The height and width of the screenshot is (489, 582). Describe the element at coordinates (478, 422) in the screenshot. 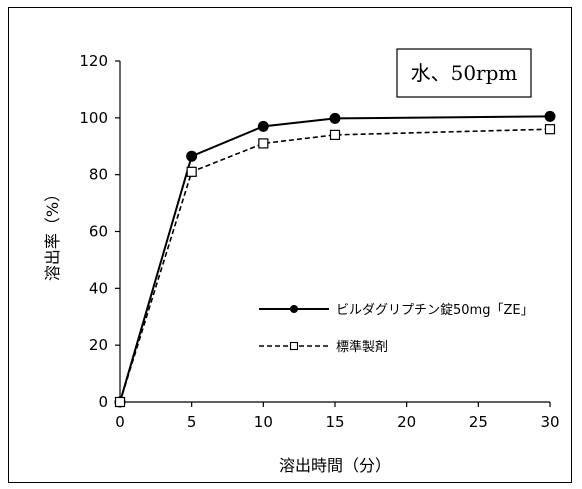

I see `x-tick-label: 25` at that location.